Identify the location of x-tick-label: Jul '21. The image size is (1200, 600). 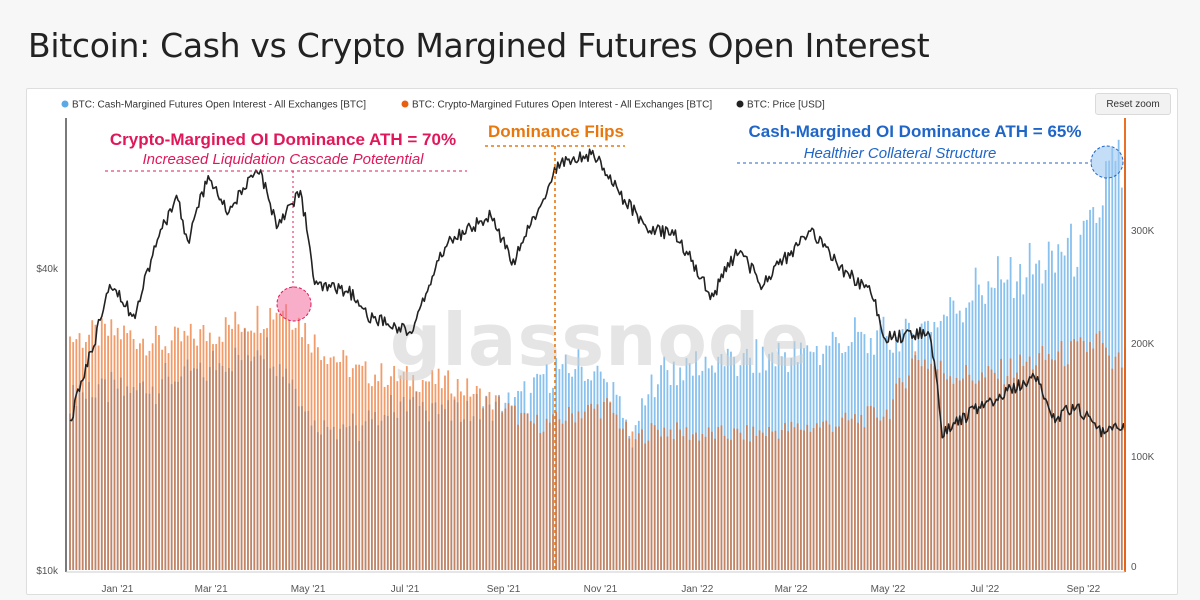
(405, 589).